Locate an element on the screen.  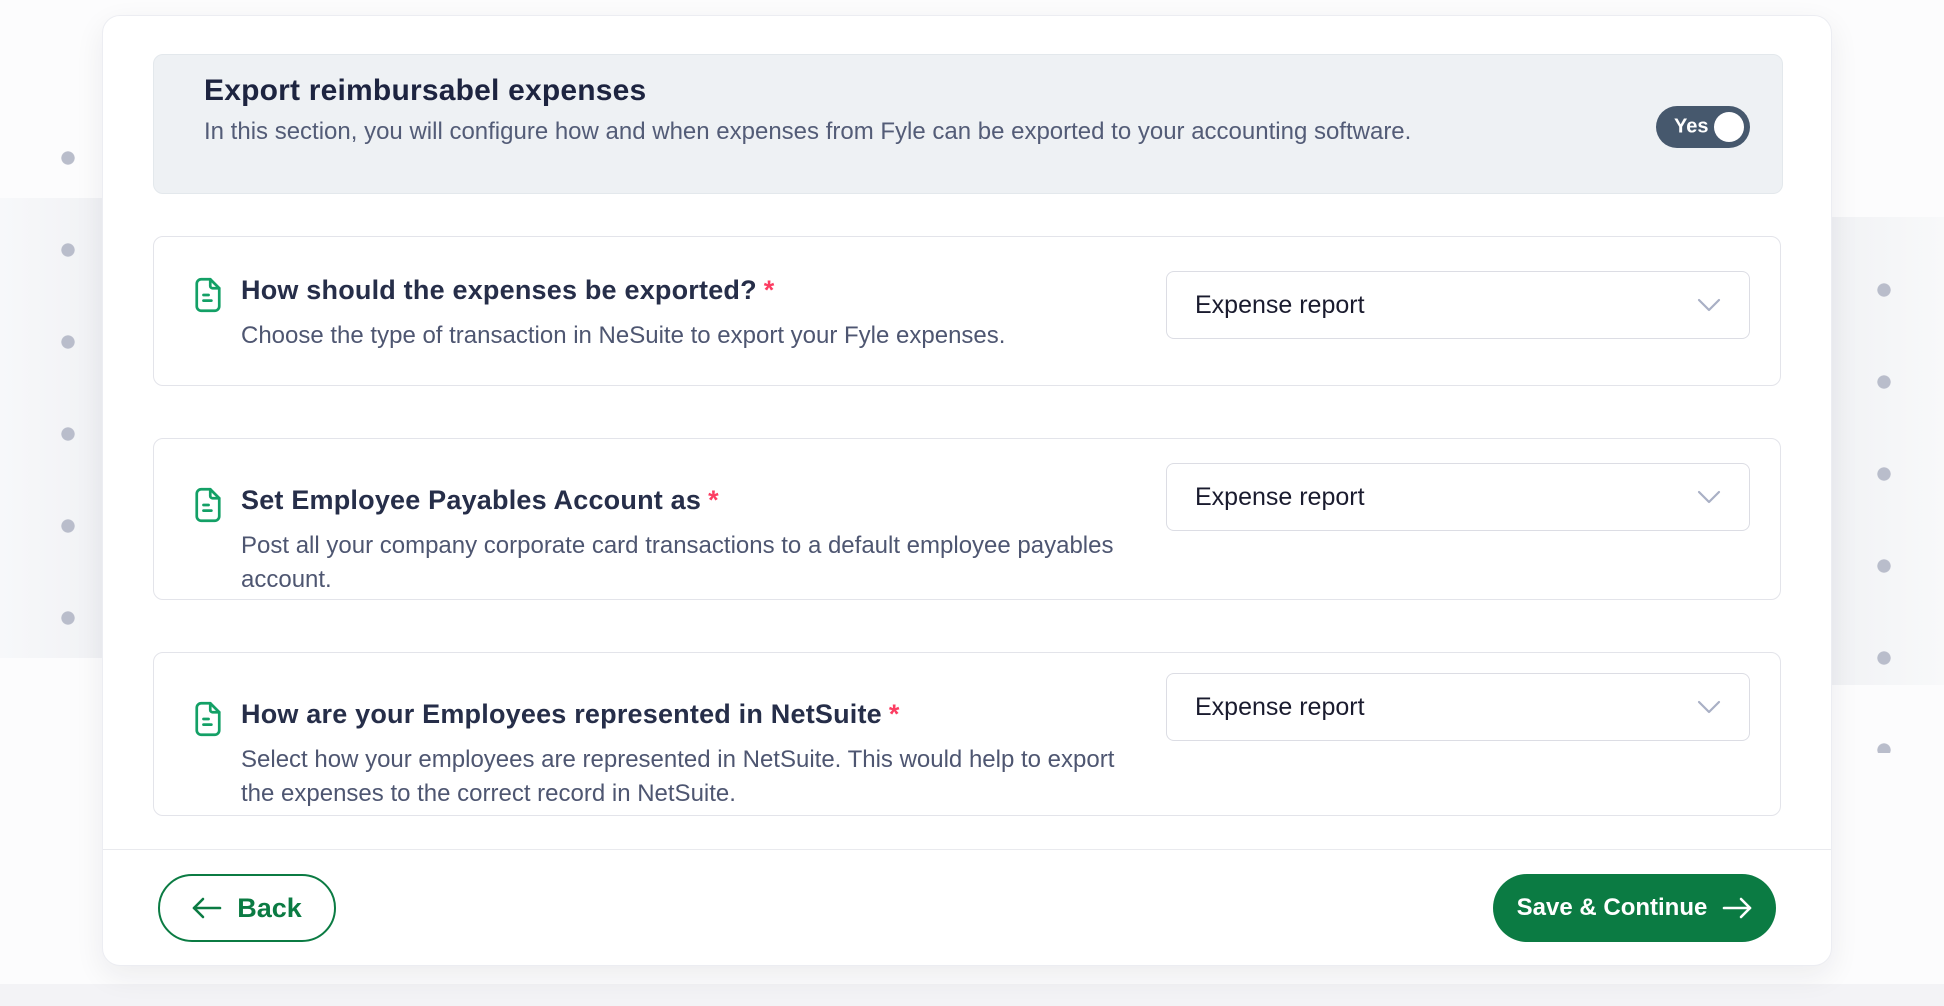
bottom-gray-band is located at coordinates (972, 995).